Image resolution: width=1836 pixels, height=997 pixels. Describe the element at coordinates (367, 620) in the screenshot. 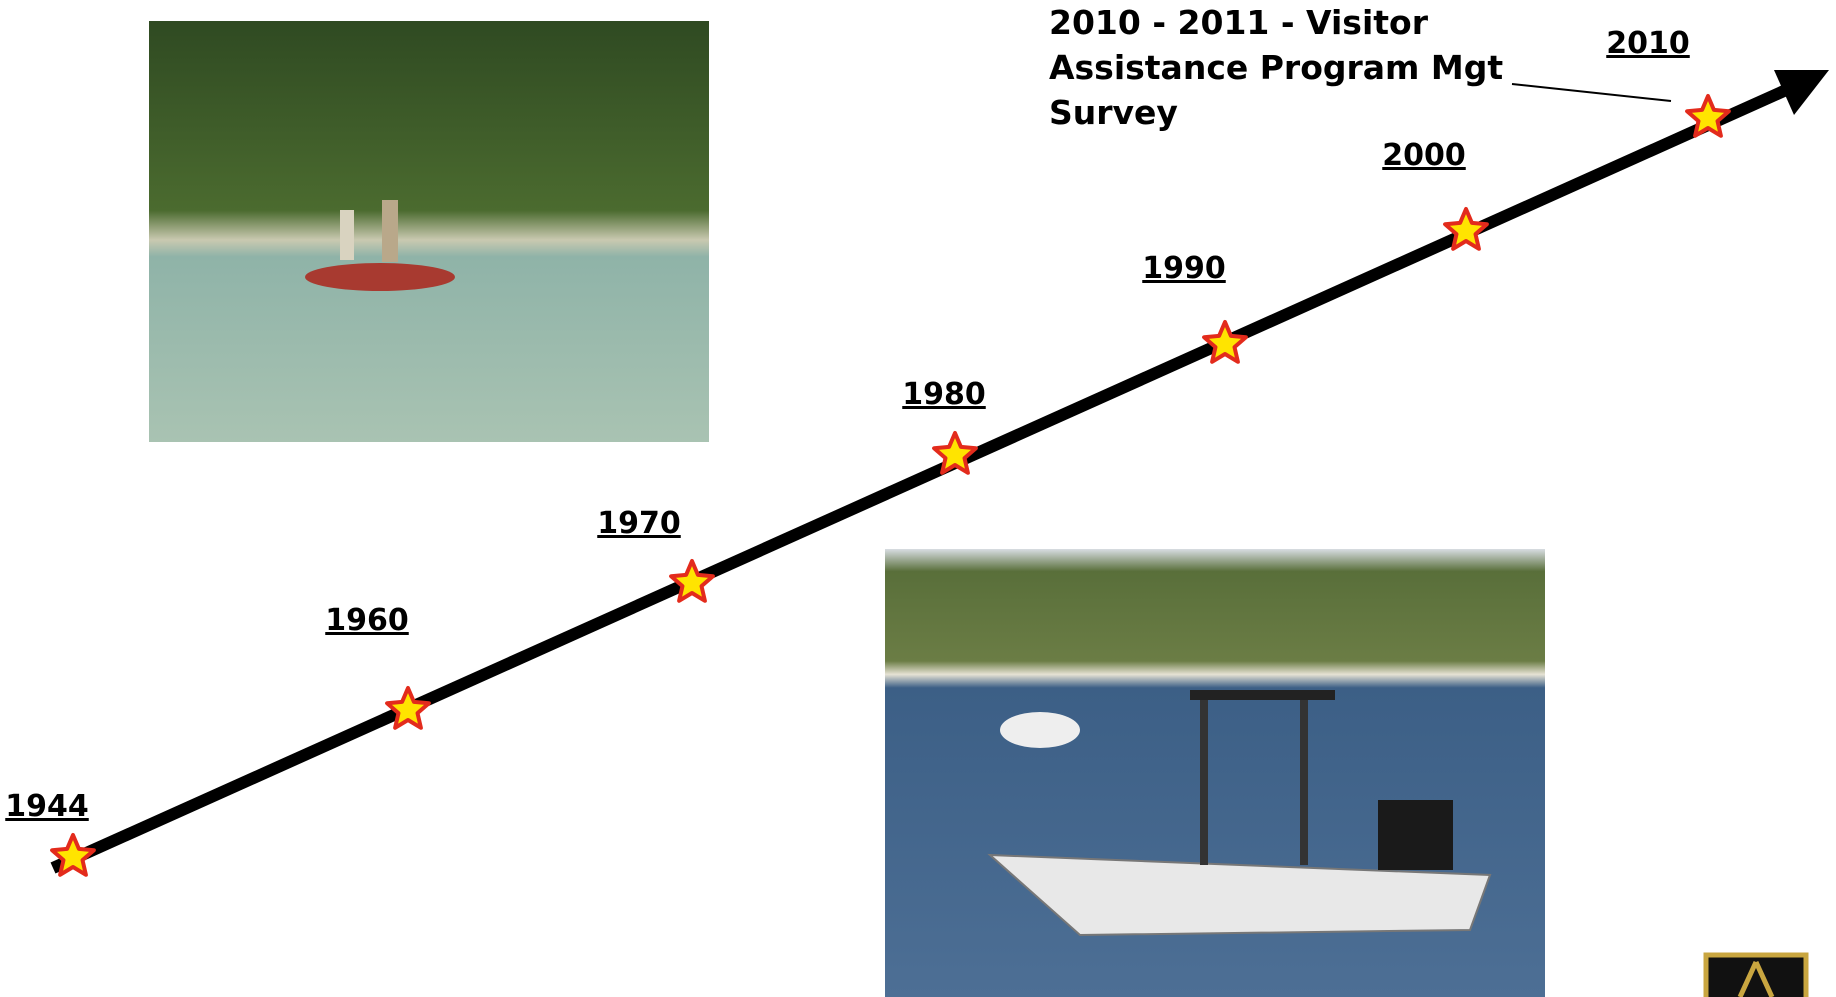

I see `year-label: 1960` at that location.